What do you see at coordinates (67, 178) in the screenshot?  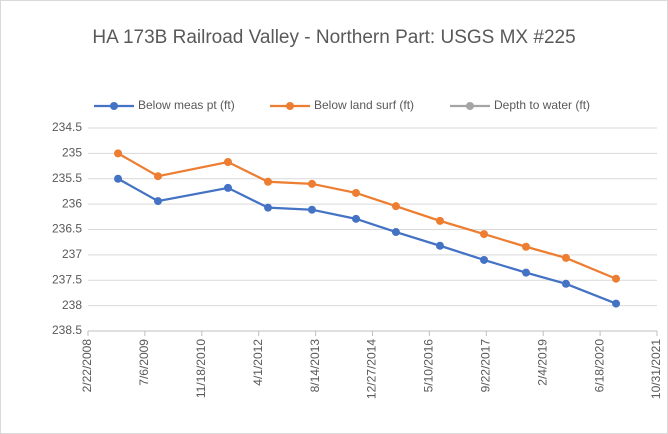 I see `y-tick-label: 235.5` at bounding box center [67, 178].